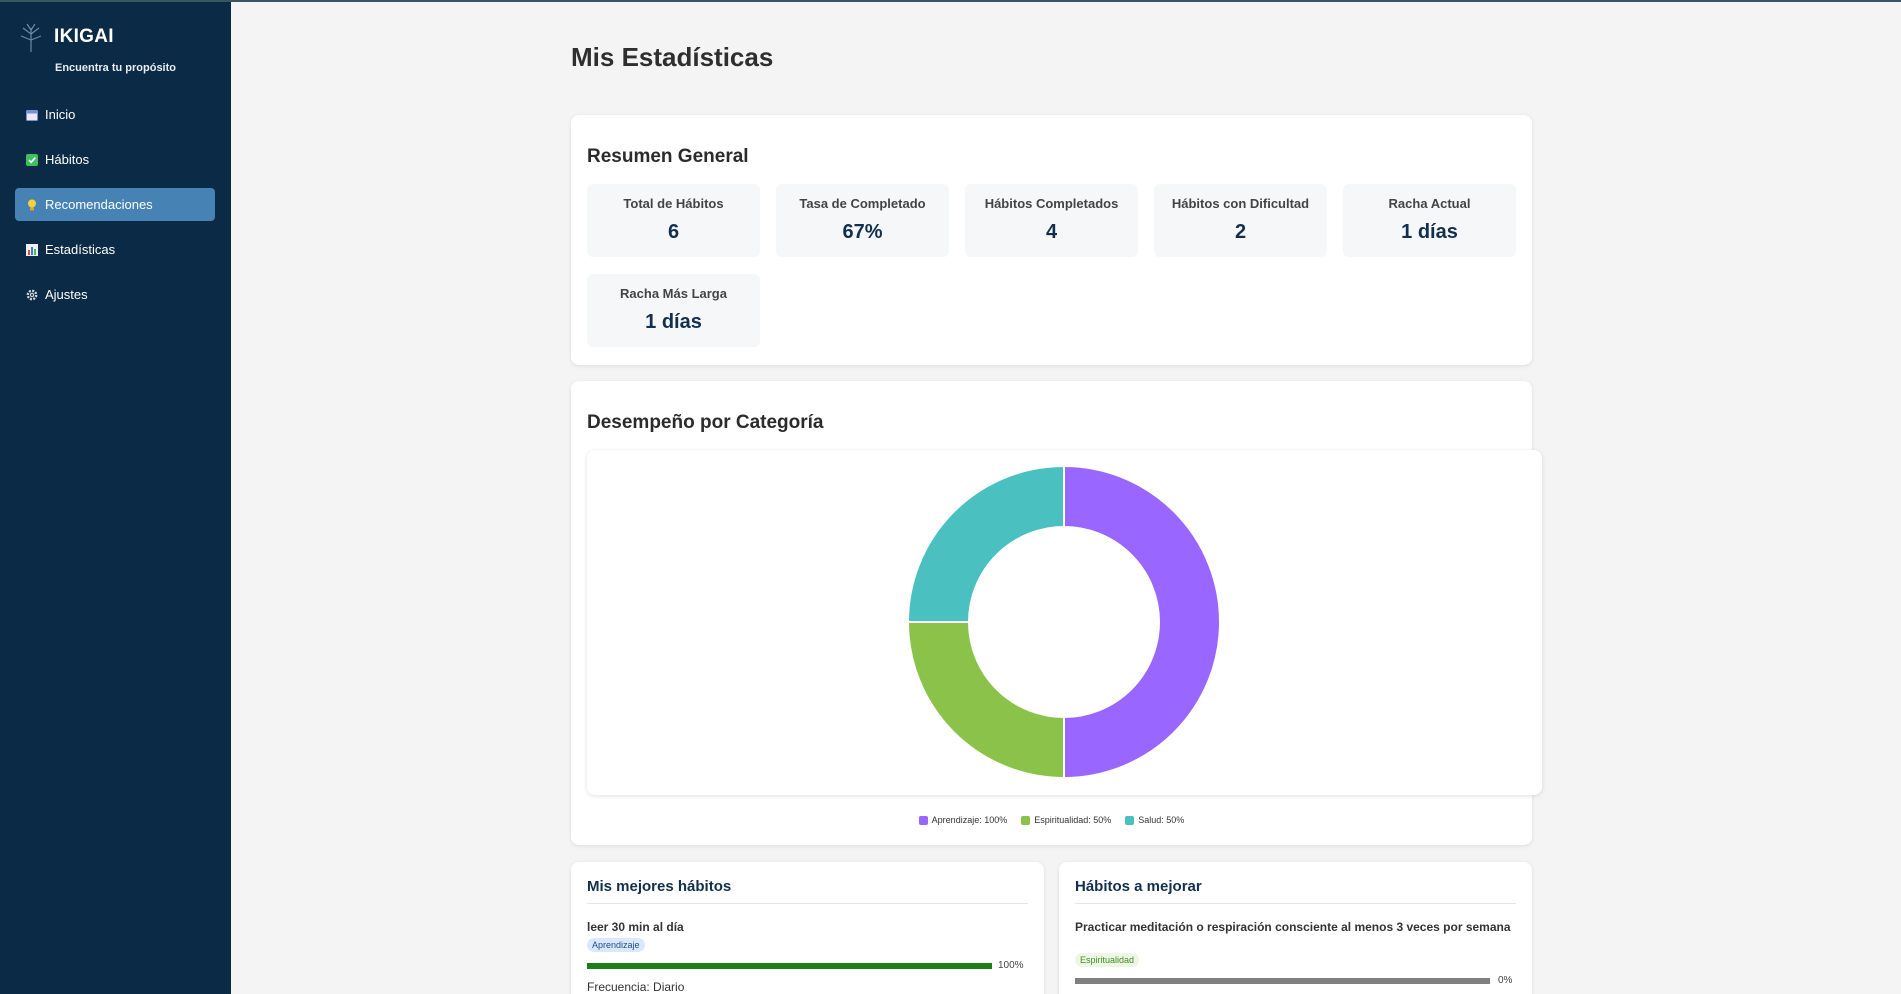 This screenshot has width=1901, height=994. What do you see at coordinates (672, 57) in the screenshot?
I see `page-title: Mis Estadísticas` at bounding box center [672, 57].